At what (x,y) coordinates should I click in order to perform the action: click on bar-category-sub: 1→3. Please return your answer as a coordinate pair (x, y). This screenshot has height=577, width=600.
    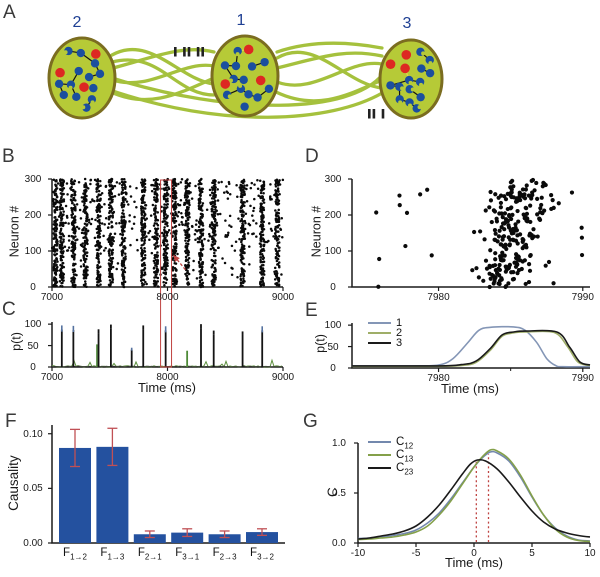
    Looking at the image, I should click on (116, 557).